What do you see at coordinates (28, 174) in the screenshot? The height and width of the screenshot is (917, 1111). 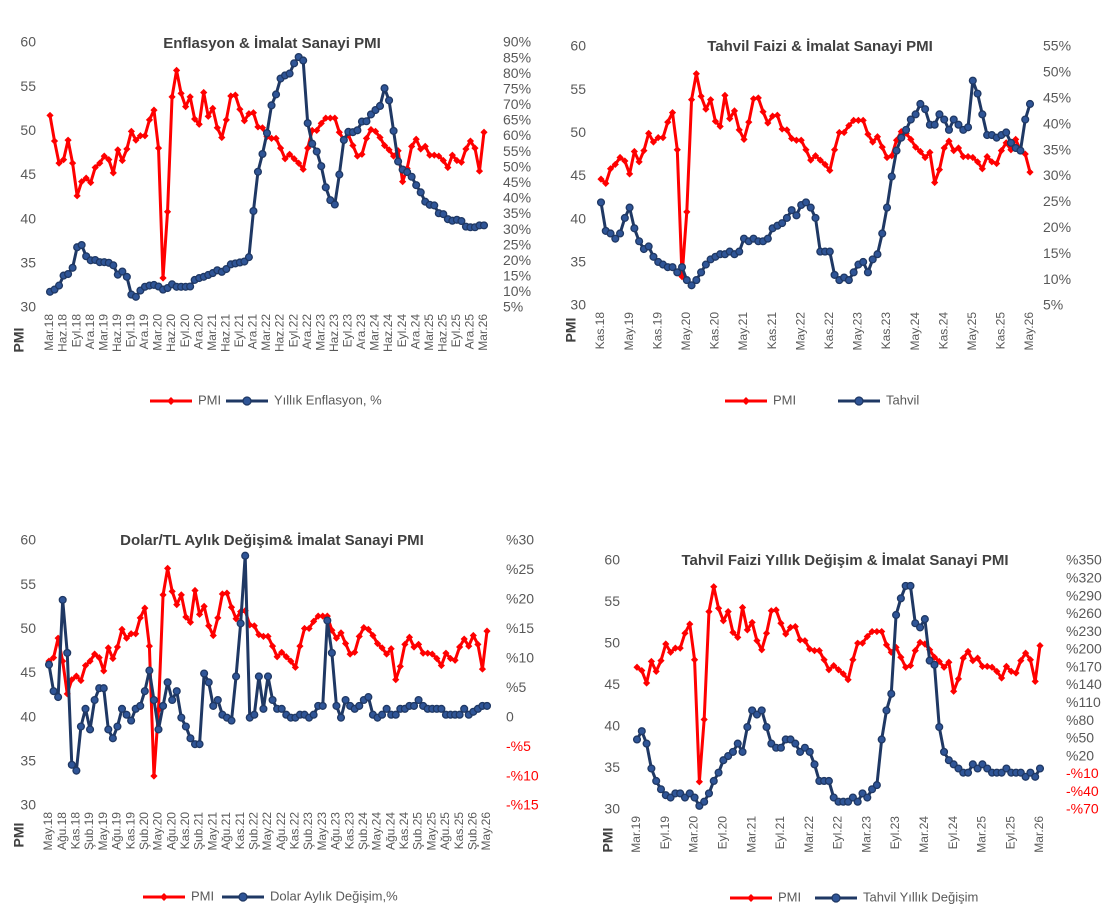 I see `y-tick-label: 45` at bounding box center [28, 174].